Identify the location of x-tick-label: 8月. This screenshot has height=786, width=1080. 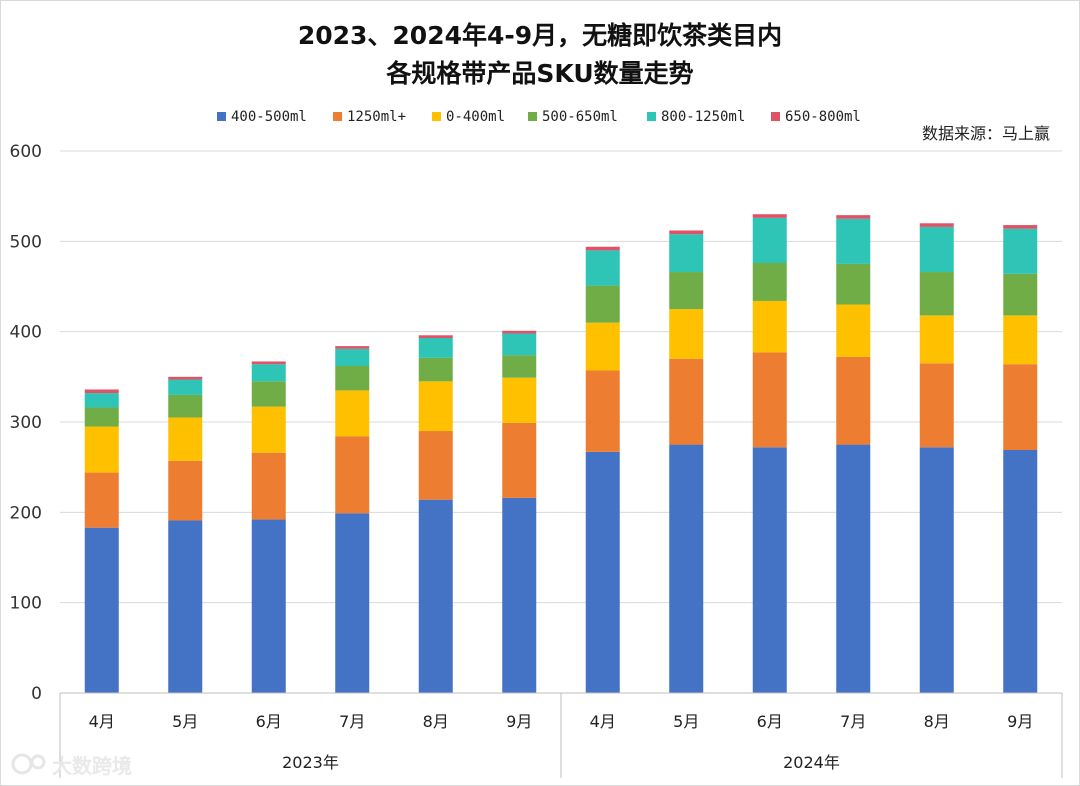
(937, 721).